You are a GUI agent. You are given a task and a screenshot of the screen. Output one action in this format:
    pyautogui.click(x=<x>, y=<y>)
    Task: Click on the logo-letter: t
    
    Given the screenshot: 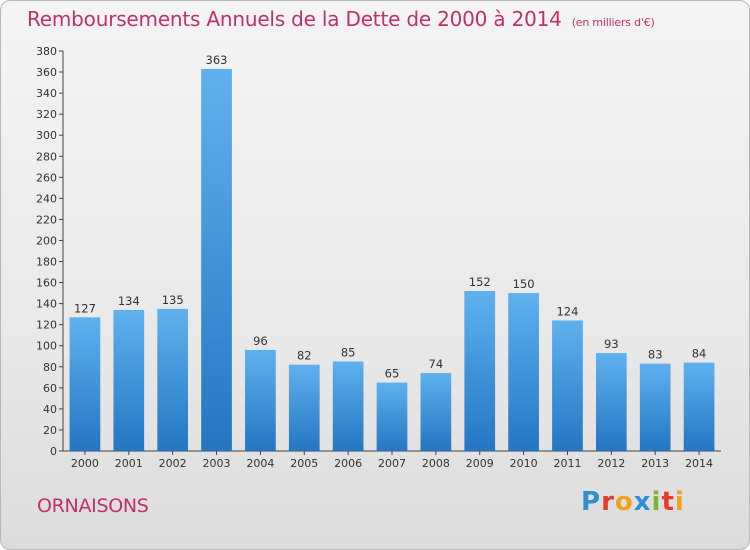 What is the action you would take?
    pyautogui.click(x=668, y=502)
    